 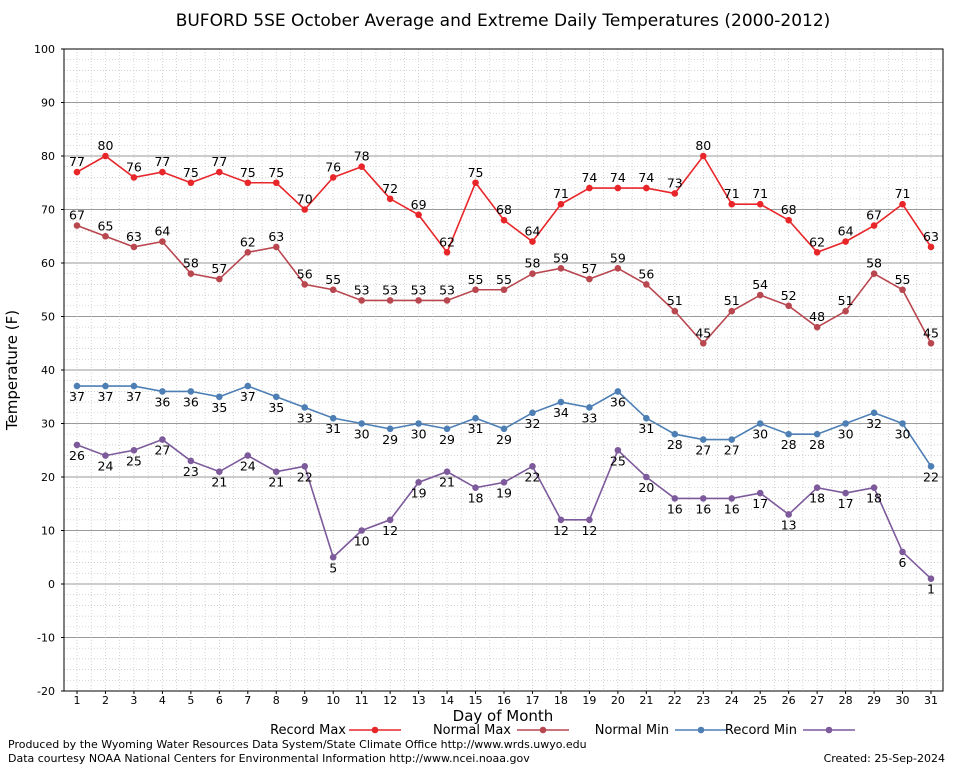 I want to click on data-label: 62, so click(x=447, y=241).